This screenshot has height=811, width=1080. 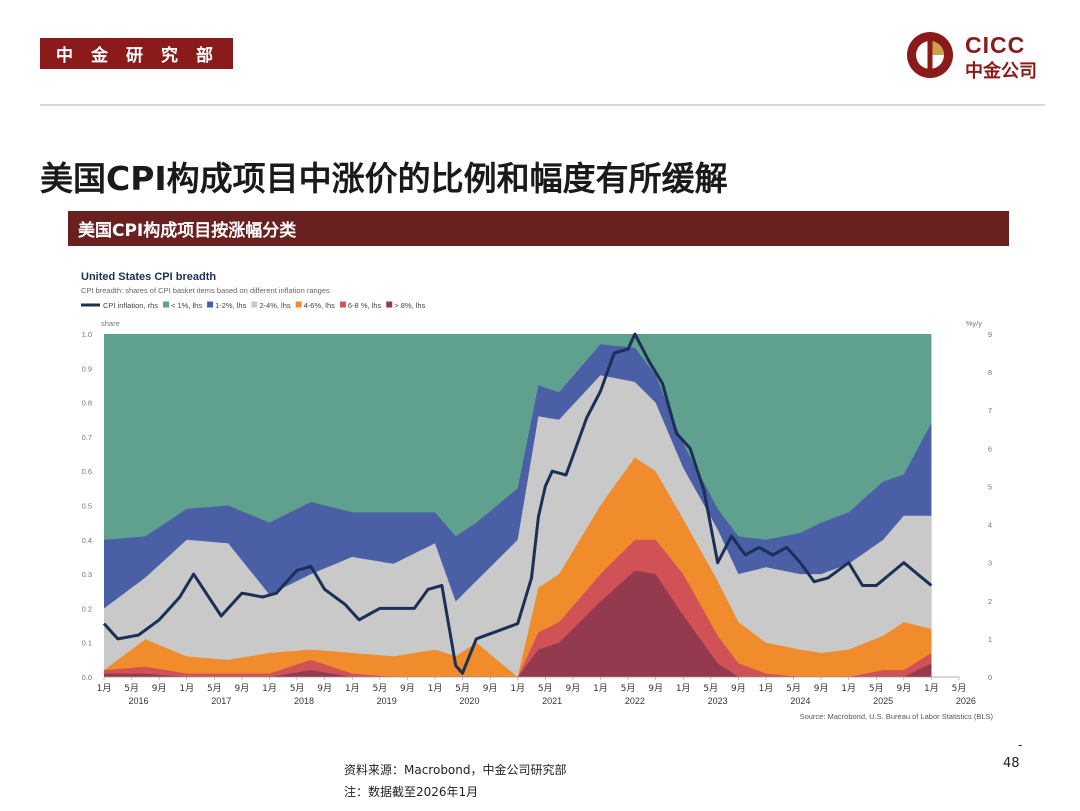 What do you see at coordinates (87, 608) in the screenshot?
I see `y-tick-label: 0.2` at bounding box center [87, 608].